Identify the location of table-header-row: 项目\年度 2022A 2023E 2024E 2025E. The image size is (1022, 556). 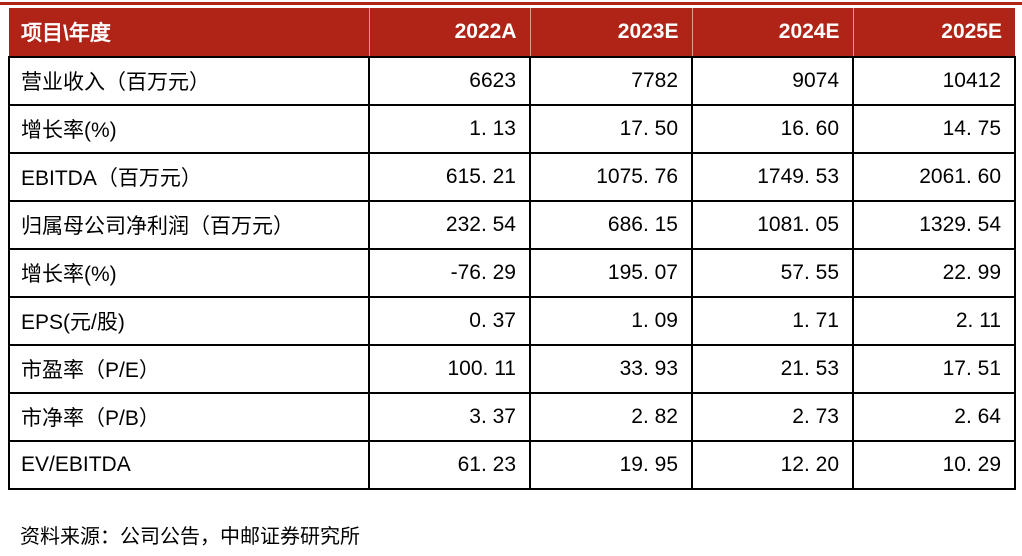
(512, 32).